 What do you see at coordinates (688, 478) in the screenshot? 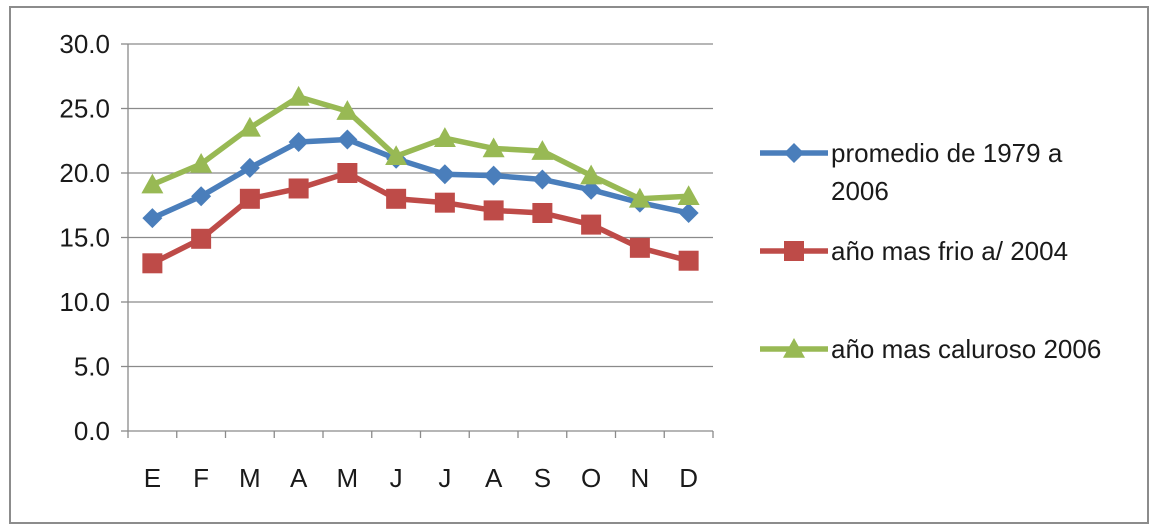
I see `x-tick-label: D` at bounding box center [688, 478].